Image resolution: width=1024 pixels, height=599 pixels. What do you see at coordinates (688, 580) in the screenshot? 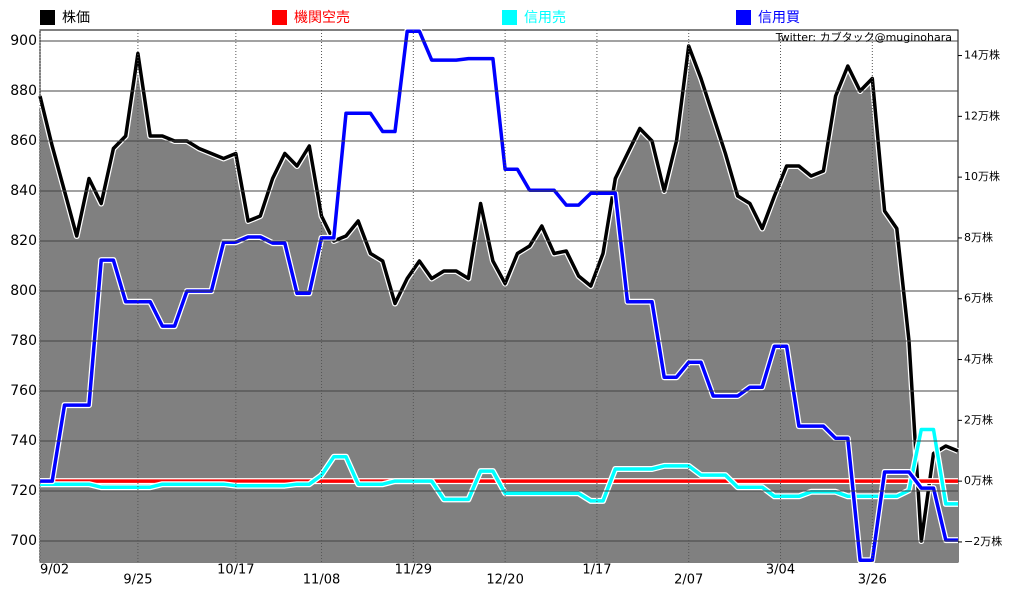
I see `x-tick-label: 2/07` at bounding box center [688, 580].